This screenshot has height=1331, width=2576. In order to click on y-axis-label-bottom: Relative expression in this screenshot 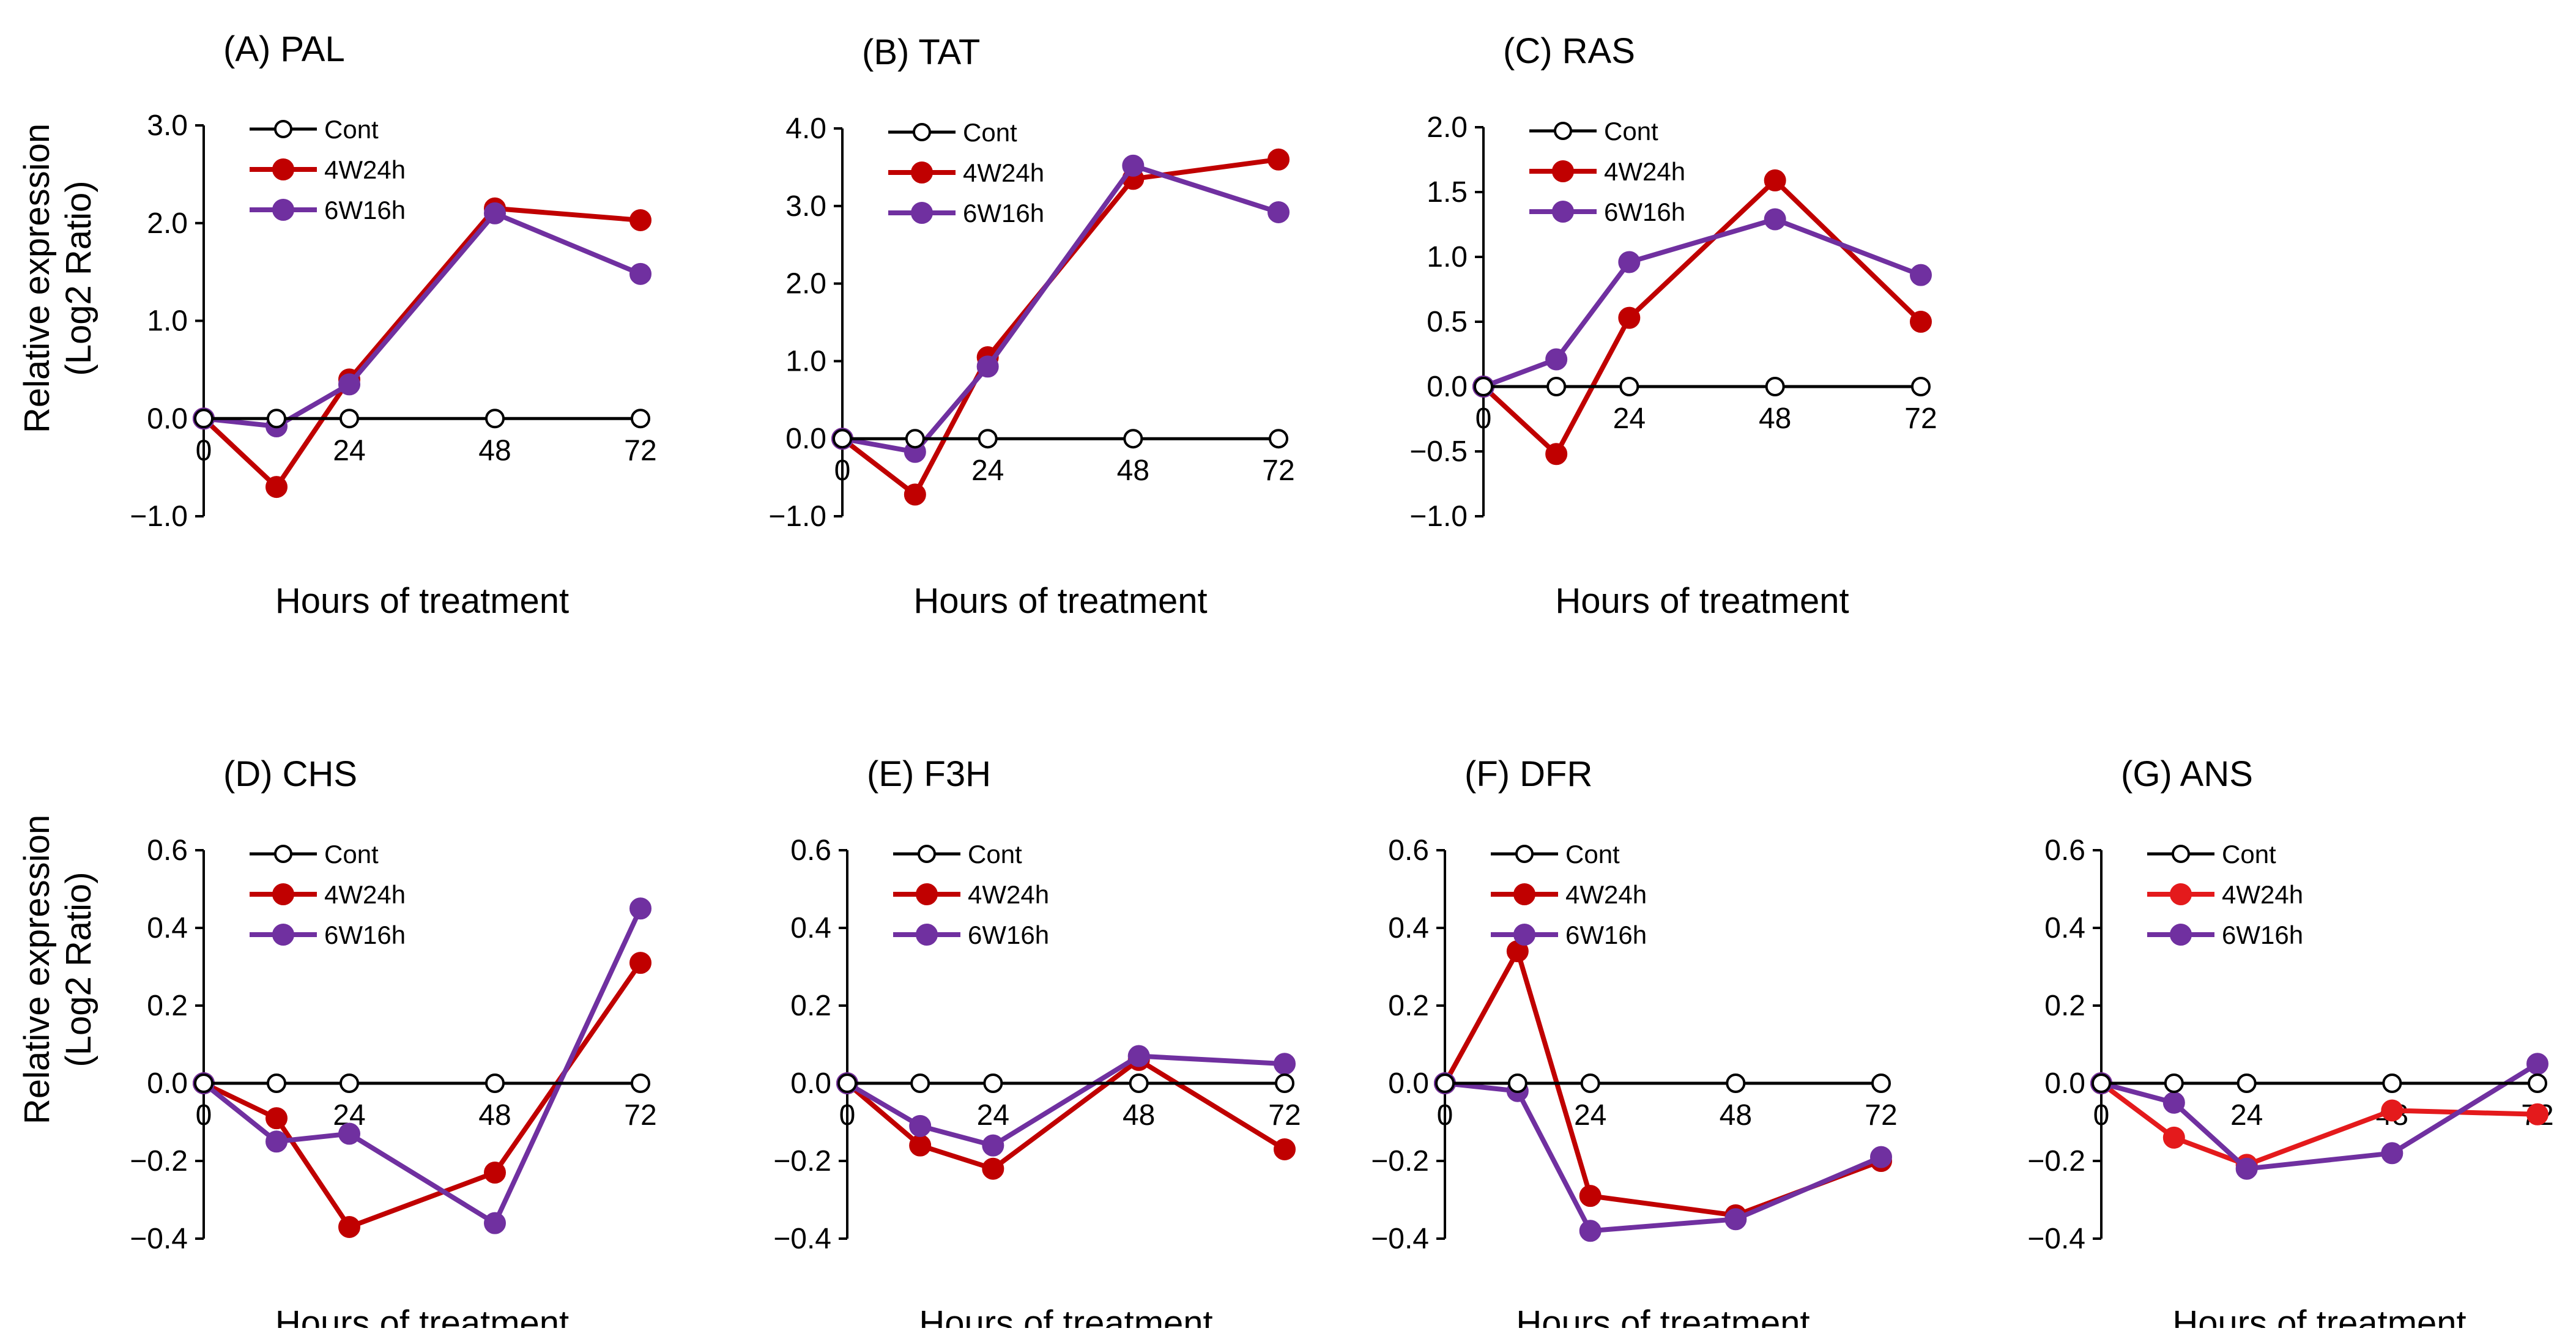, I will do `click(37, 969)`.